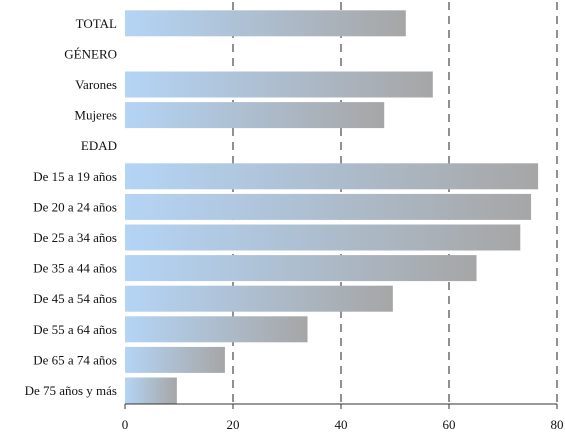 The width and height of the screenshot is (565, 435). I want to click on category-label: De 75 años y más, so click(71, 390).